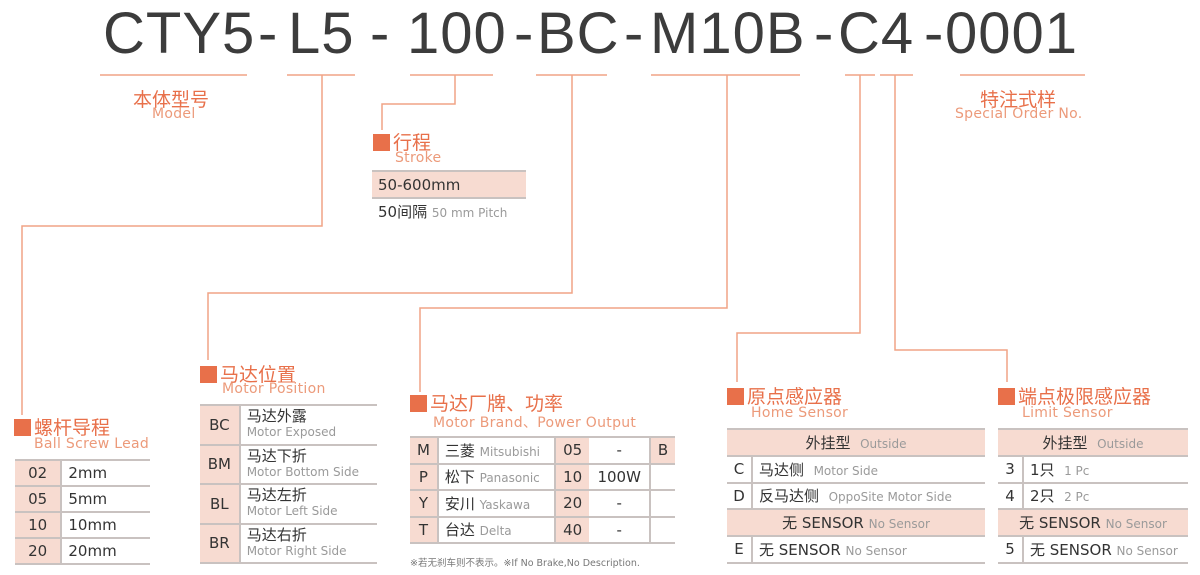 This screenshot has height=575, width=1200. I want to click on desc-cell: 马达下折 Motor Bottom Side, so click(308, 464).